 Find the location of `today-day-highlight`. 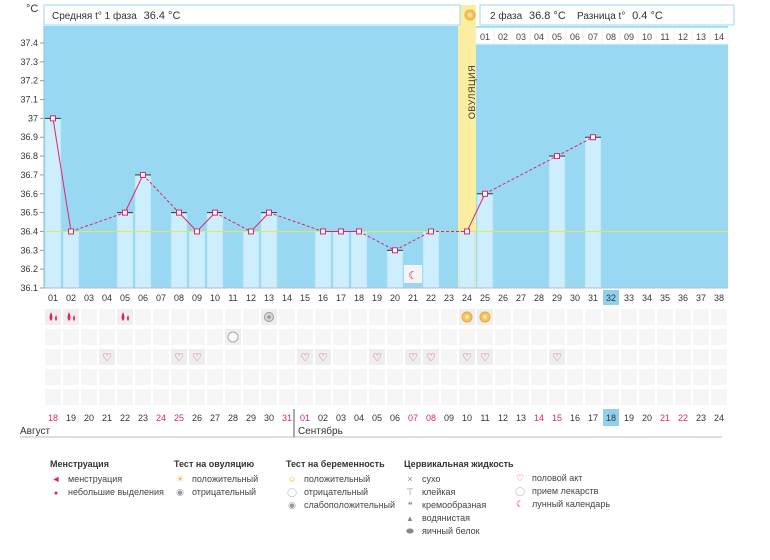

today-day-highlight is located at coordinates (611, 297).